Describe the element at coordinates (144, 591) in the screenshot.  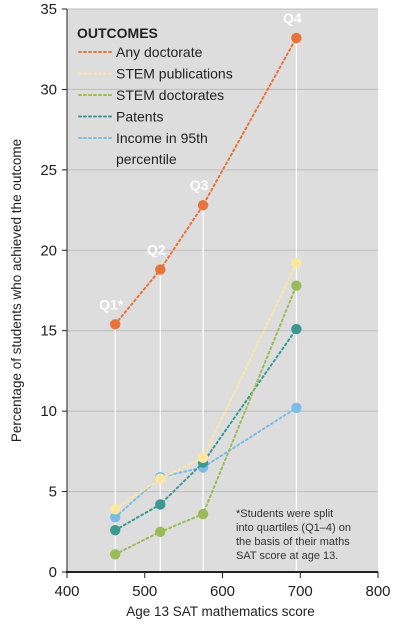
I see `x-tick-label-500: 500` at that location.